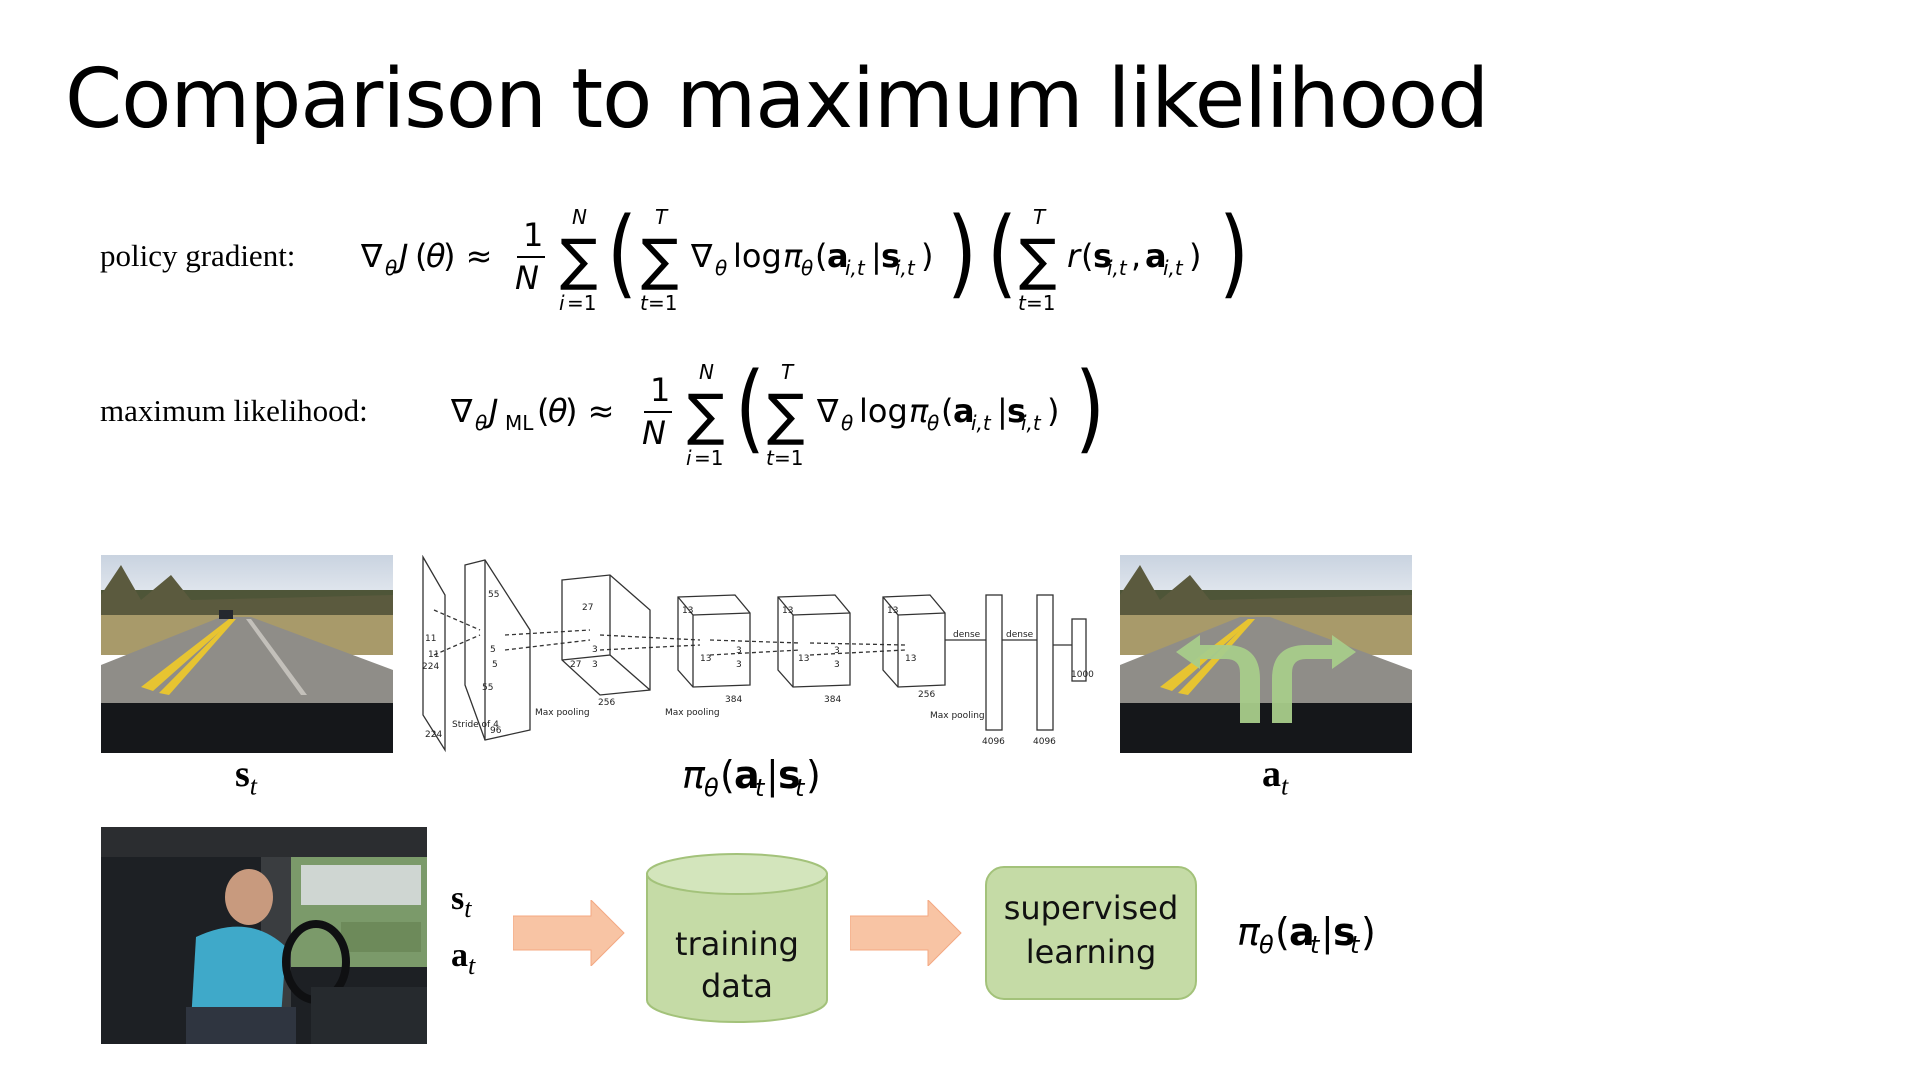 The height and width of the screenshot is (1080, 1920). What do you see at coordinates (264, 935) in the screenshot?
I see `truck-driver-photo` at bounding box center [264, 935].